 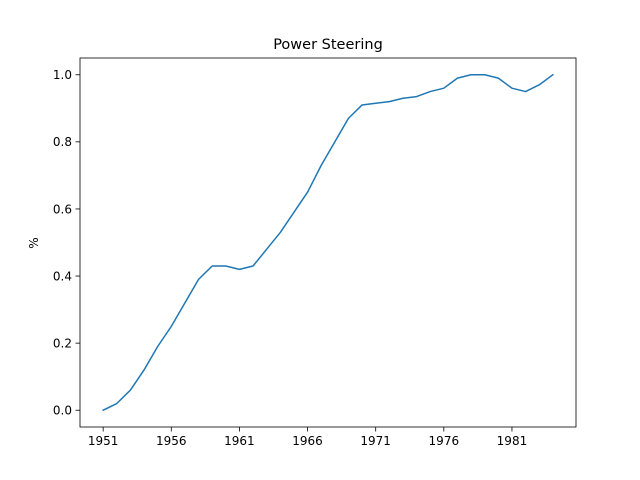 I want to click on x-tick-label: 1966, so click(x=307, y=441).